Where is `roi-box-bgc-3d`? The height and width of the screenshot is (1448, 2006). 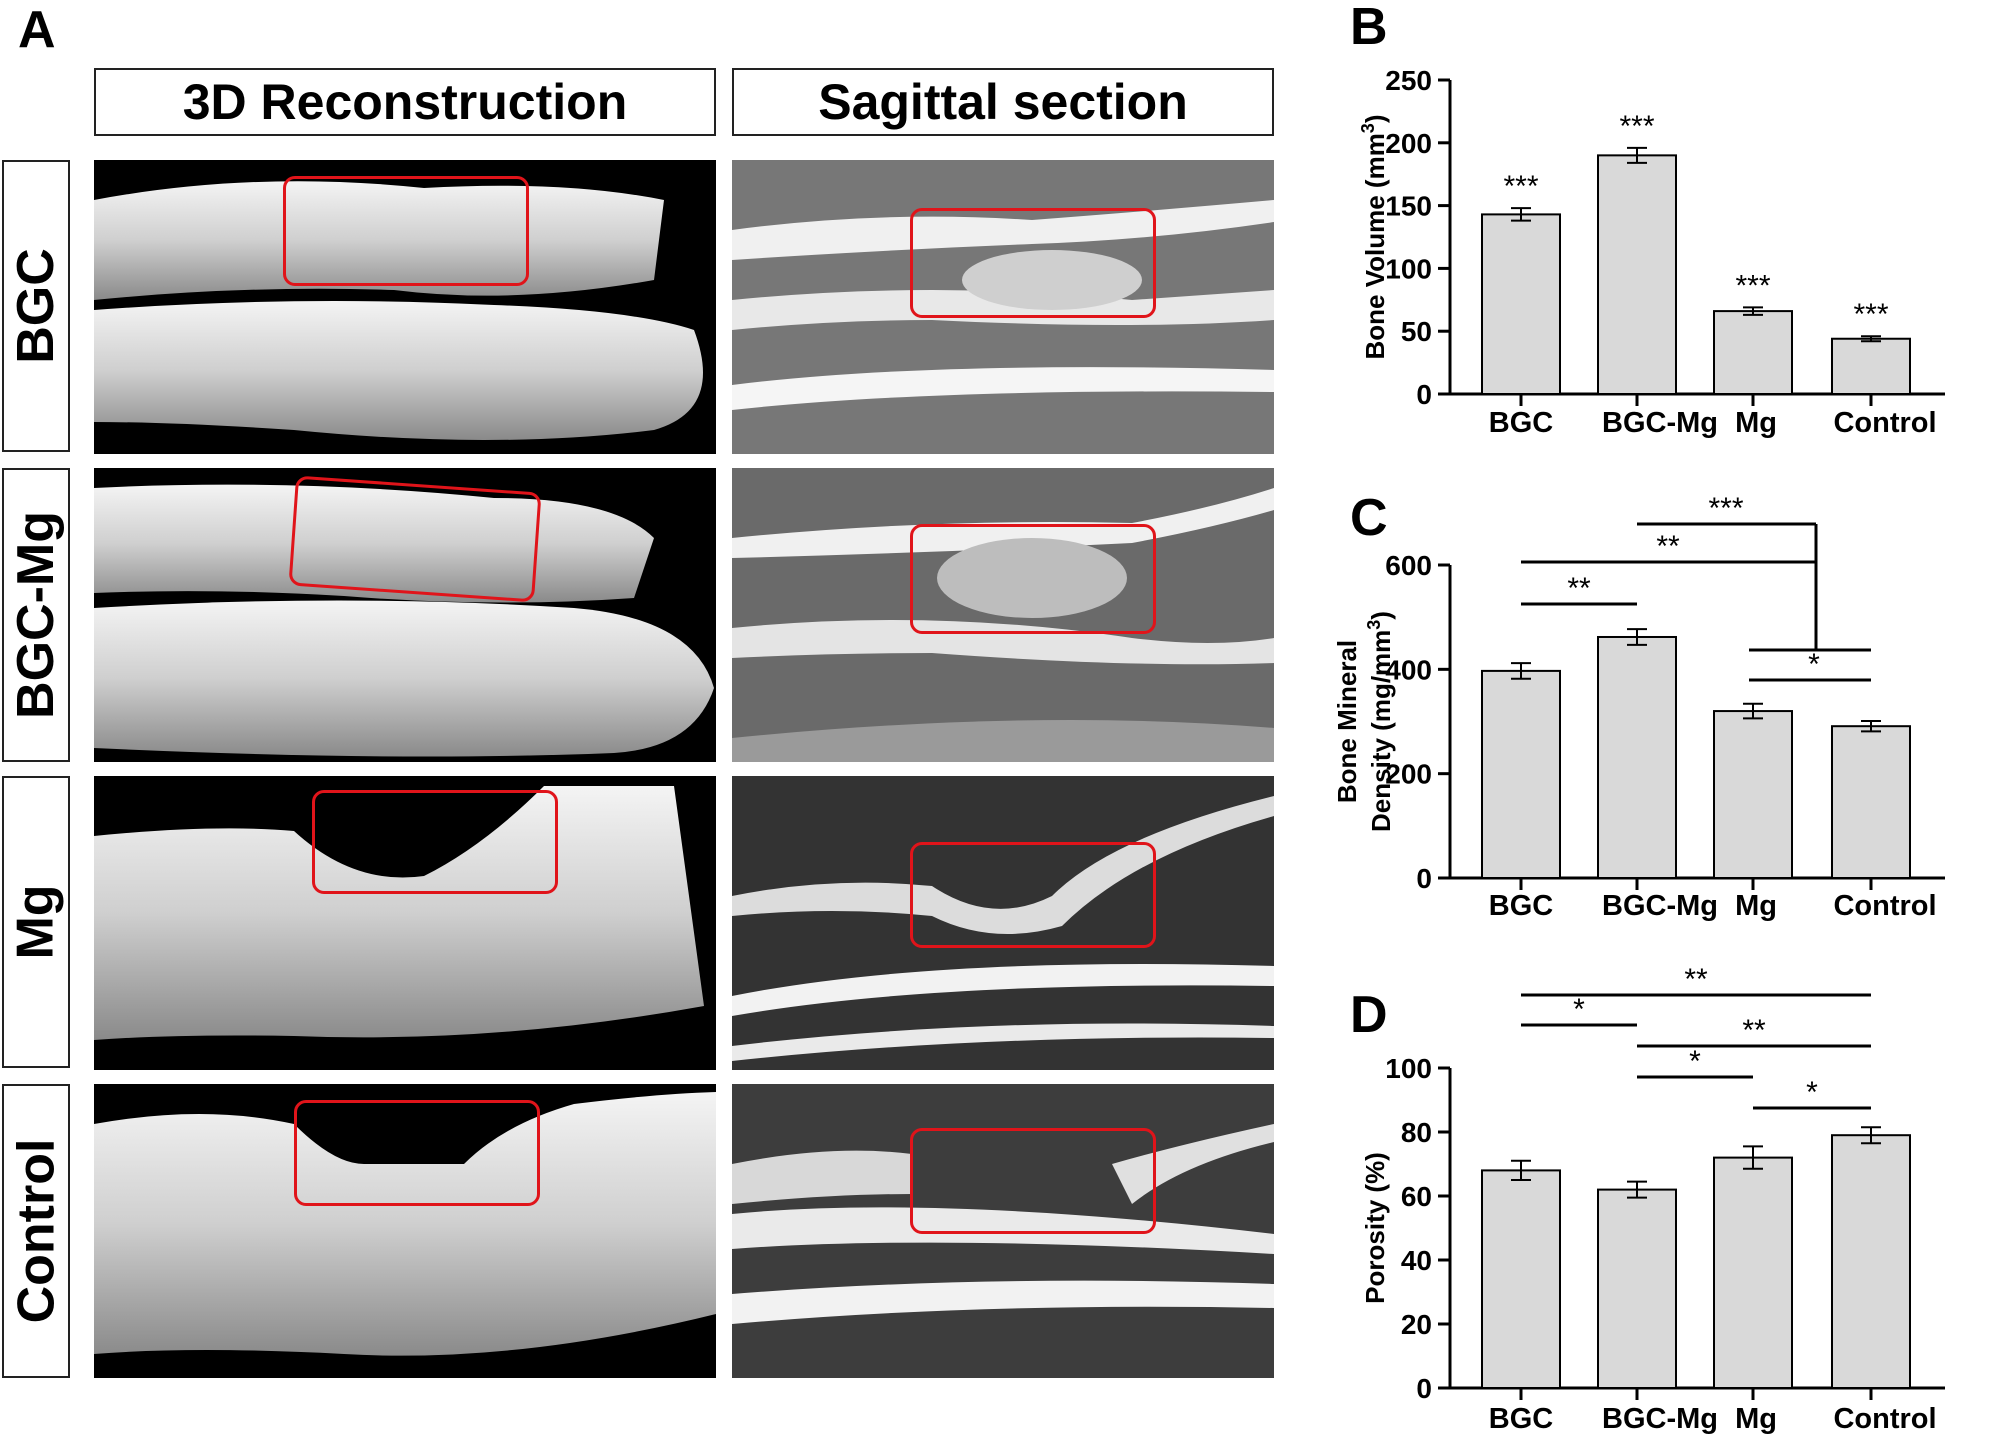
roi-box-bgc-3d is located at coordinates (406, 231).